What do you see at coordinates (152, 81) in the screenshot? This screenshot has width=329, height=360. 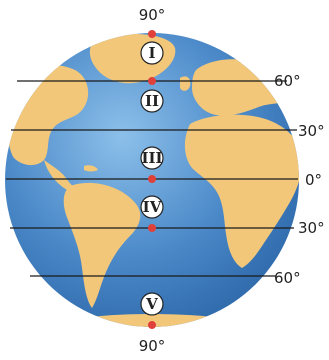 I see `marker-60n` at bounding box center [152, 81].